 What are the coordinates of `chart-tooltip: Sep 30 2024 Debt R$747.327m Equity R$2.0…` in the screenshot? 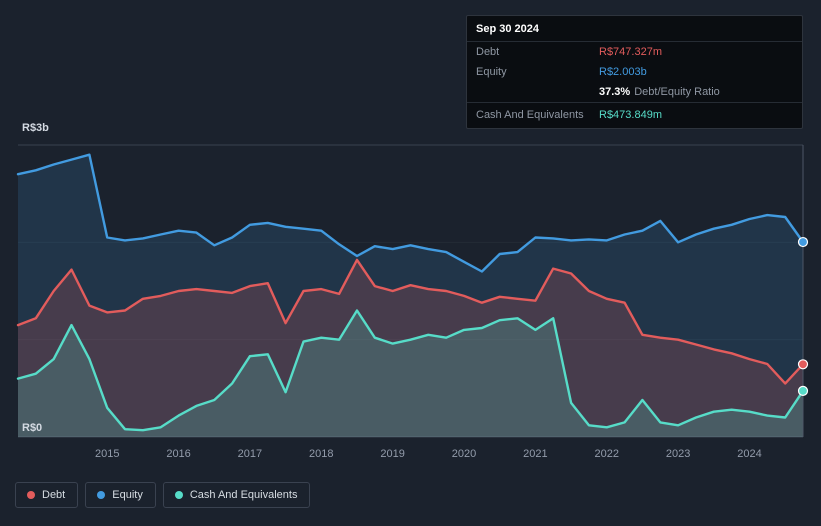 It's located at (634, 72).